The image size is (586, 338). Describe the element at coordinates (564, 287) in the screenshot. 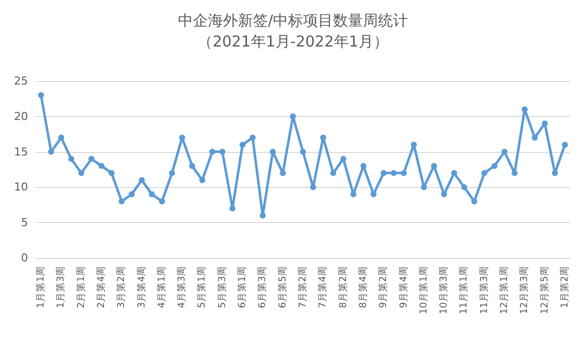

I see `x-tick-label: 1月第2周` at that location.